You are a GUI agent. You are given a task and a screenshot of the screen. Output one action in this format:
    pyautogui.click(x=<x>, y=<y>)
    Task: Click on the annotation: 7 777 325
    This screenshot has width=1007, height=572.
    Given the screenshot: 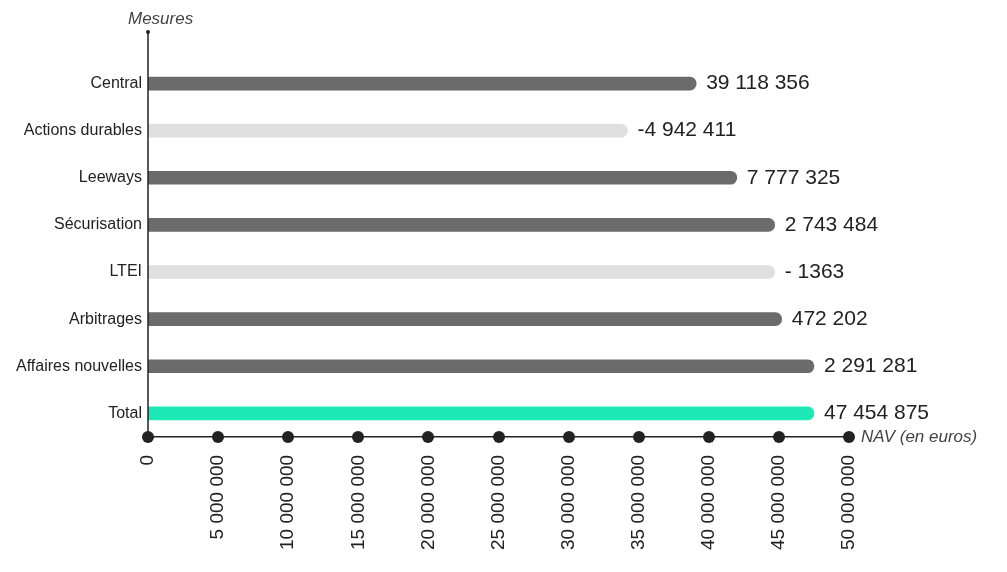 What is the action you would take?
    pyautogui.click(x=793, y=176)
    